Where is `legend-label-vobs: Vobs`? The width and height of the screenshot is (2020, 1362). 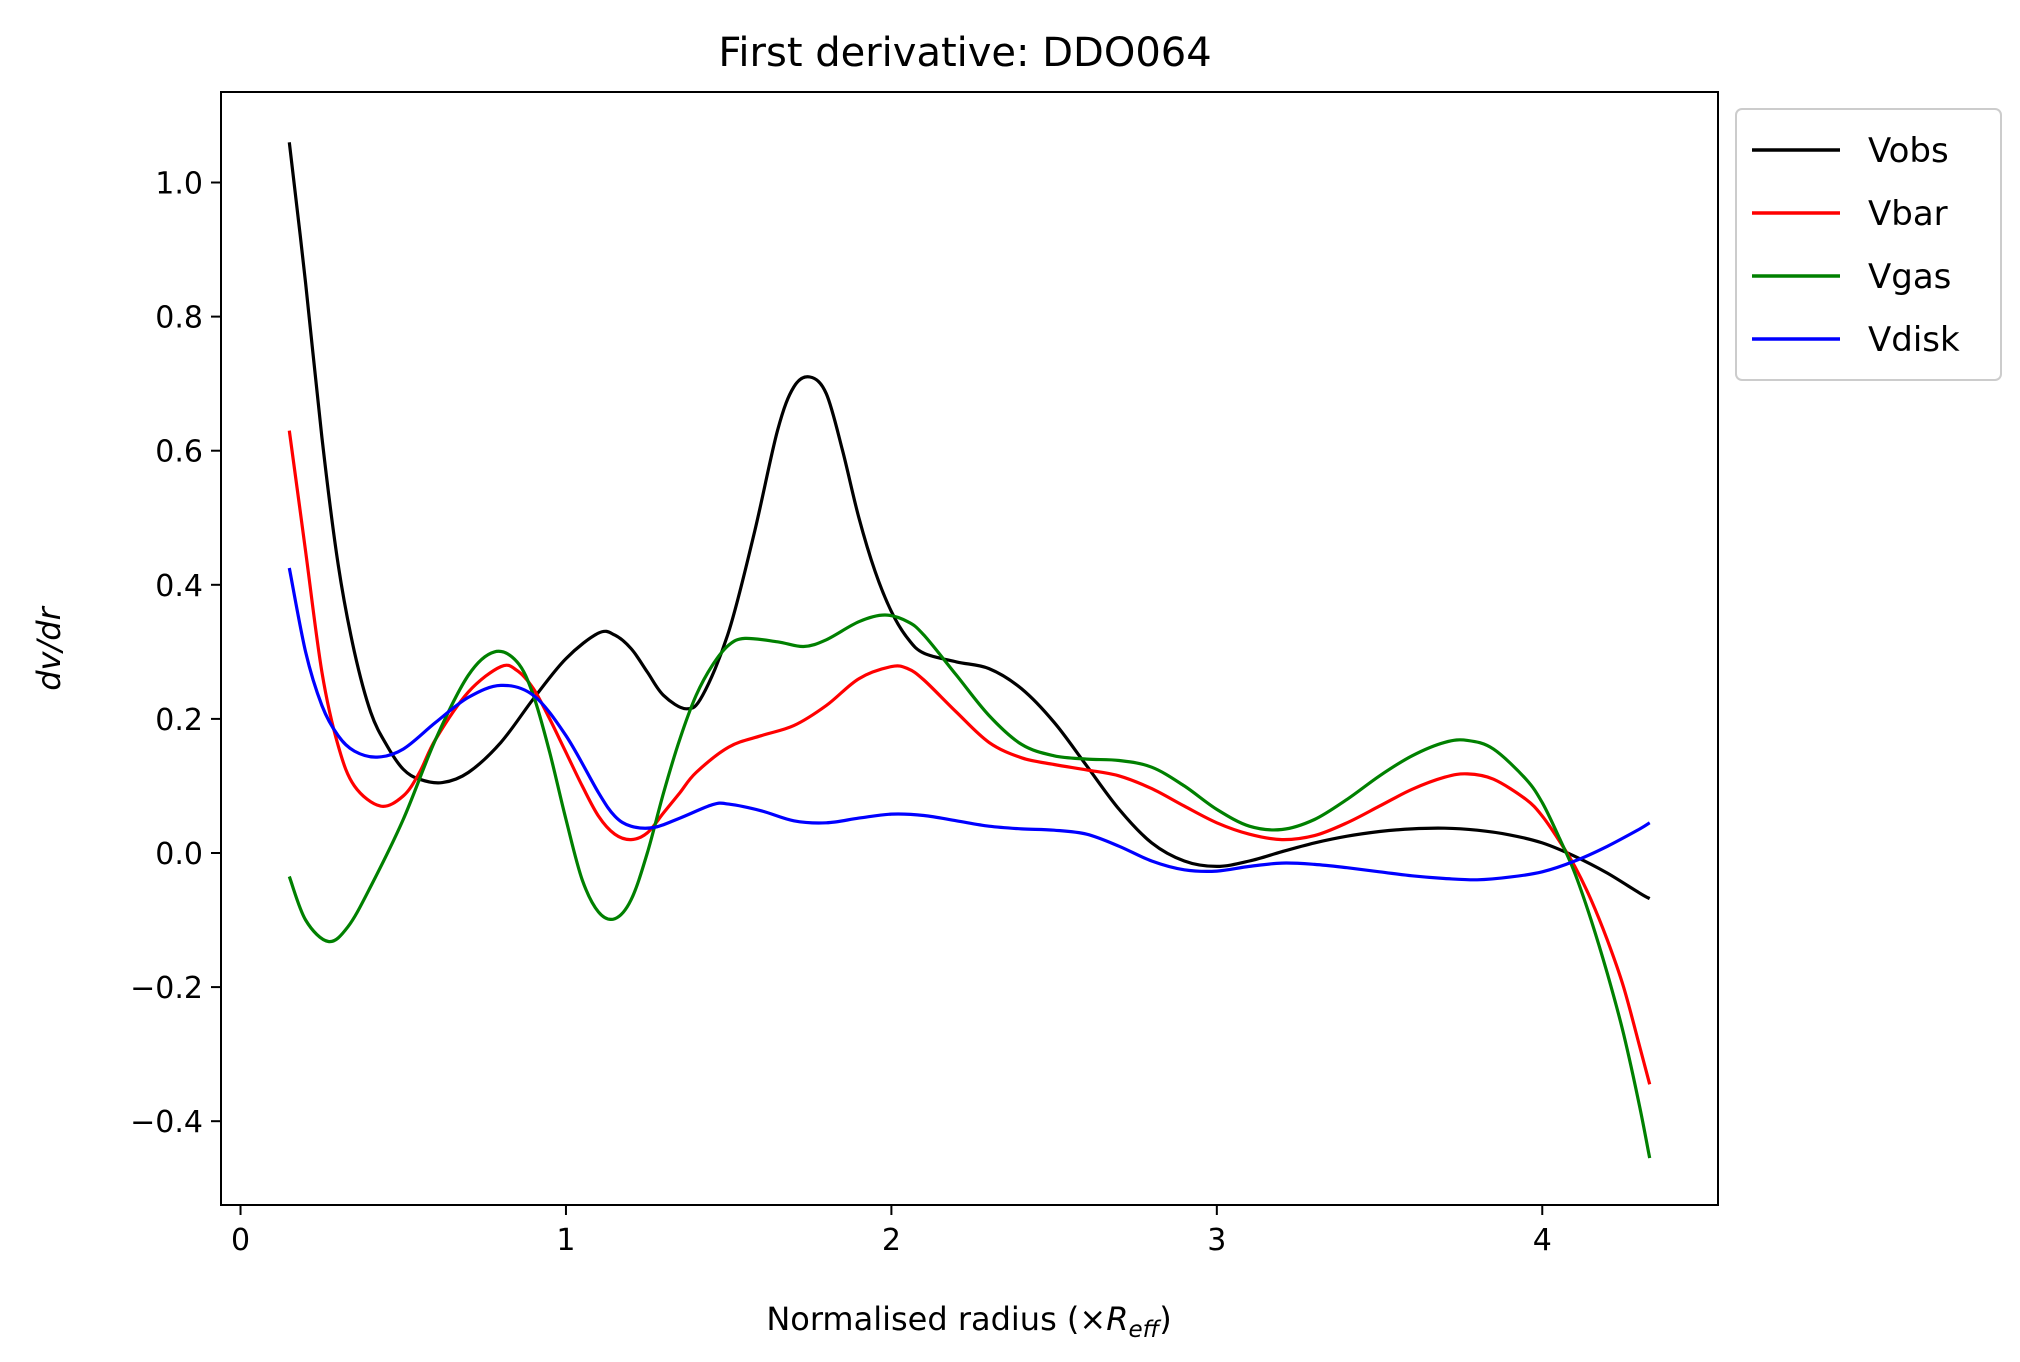 legend-label-vobs: Vobs is located at coordinates (1908, 151).